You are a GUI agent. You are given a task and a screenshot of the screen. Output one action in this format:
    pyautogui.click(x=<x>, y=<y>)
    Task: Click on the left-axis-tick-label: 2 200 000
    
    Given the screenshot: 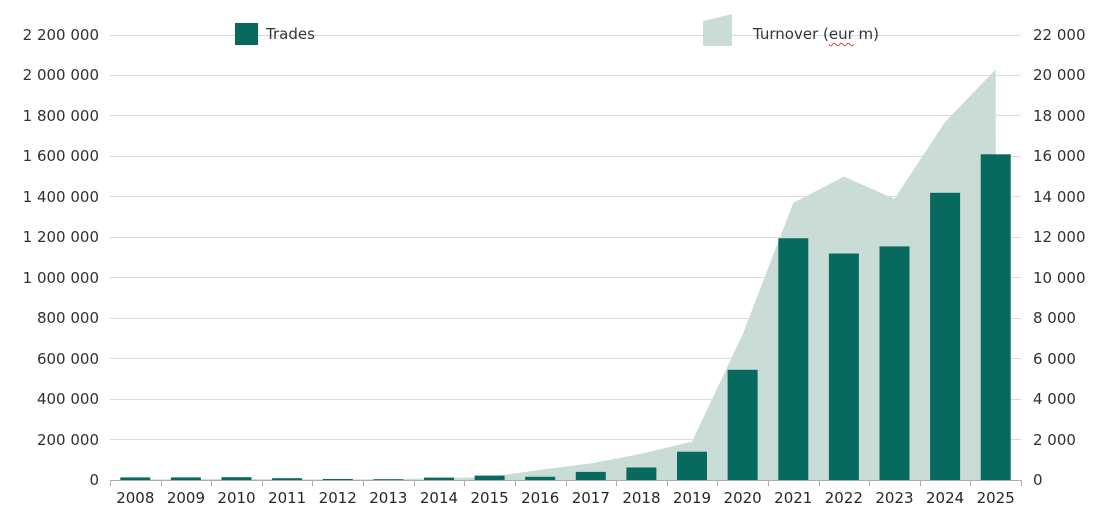 What is the action you would take?
    pyautogui.click(x=60, y=35)
    